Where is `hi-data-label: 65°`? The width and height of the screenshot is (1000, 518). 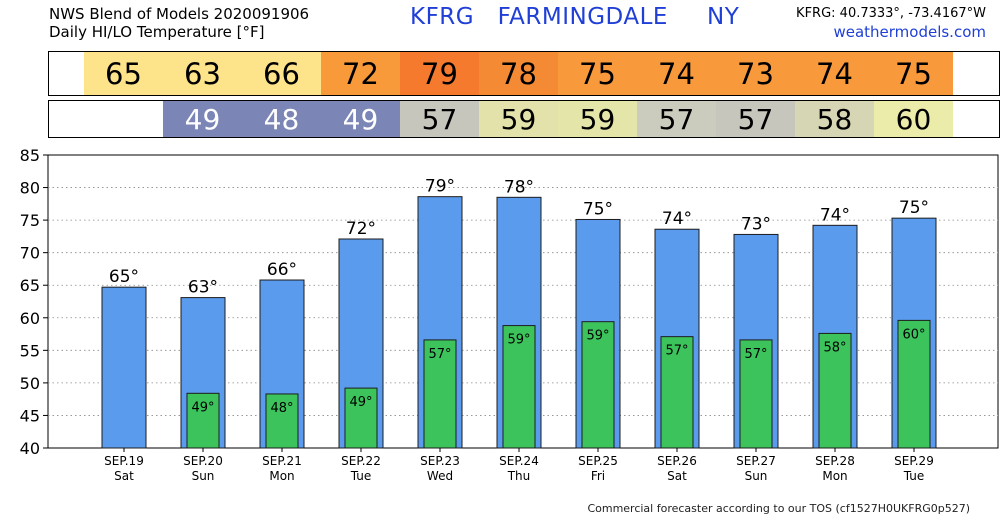 hi-data-label: 65° is located at coordinates (124, 277).